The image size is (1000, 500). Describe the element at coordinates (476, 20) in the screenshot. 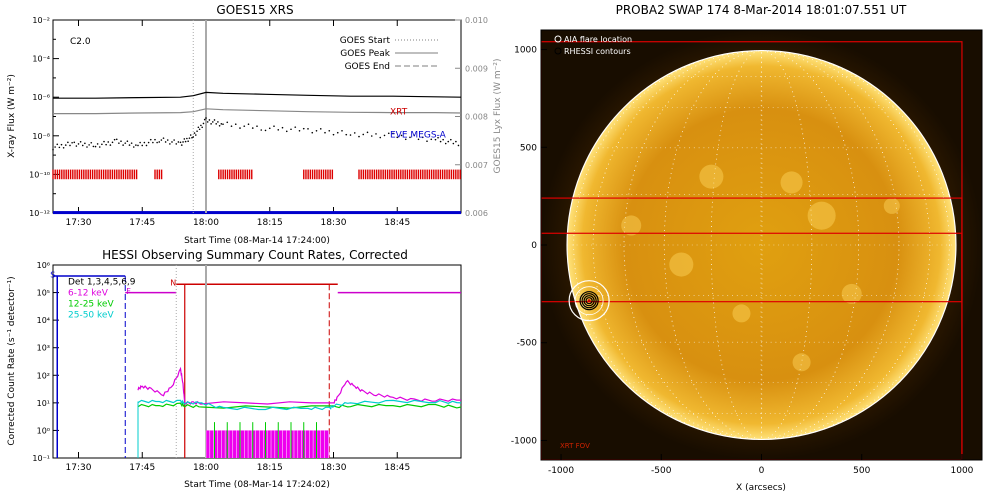

I see `goes-yrtick-label: 0.010` at that location.